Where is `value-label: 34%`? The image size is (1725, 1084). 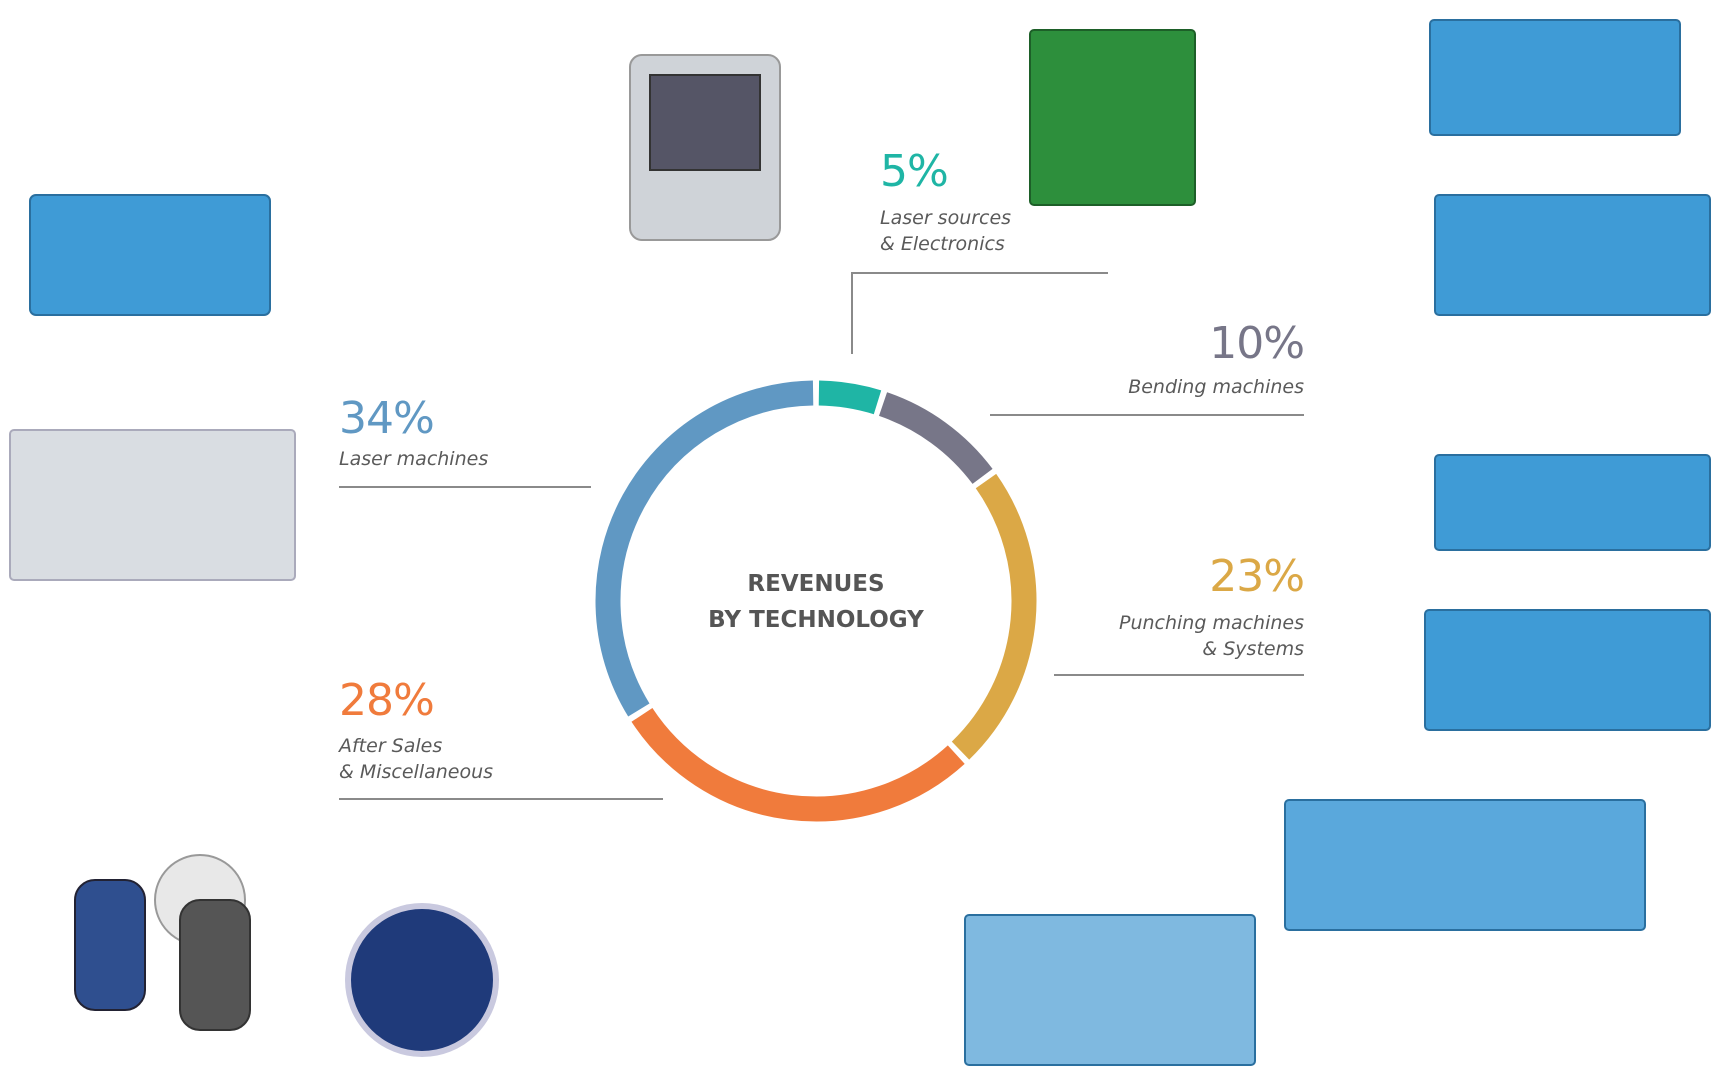
value-label: 34% is located at coordinates (387, 418).